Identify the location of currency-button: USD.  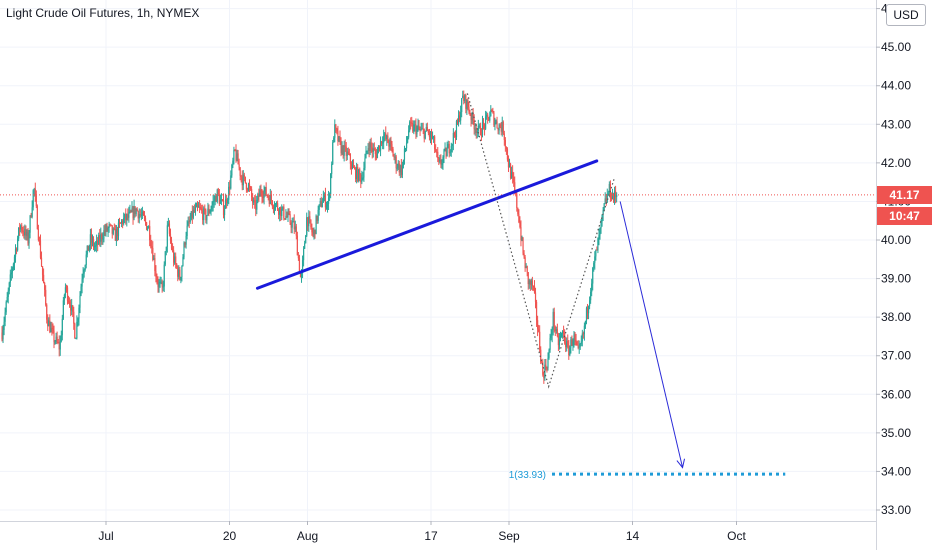
(906, 15).